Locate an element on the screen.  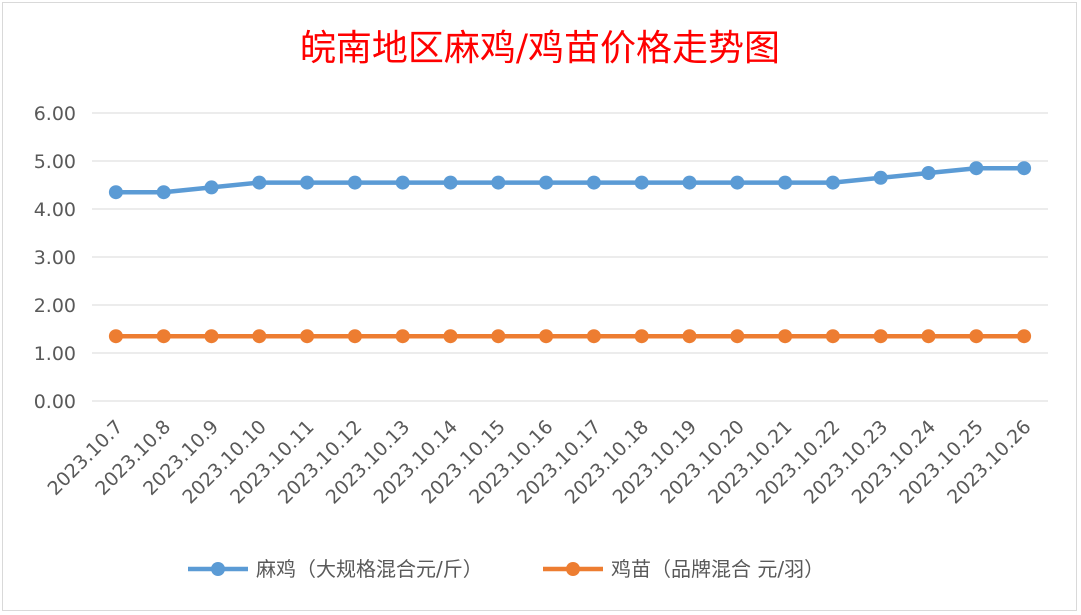
y-tick-label: 6.00 is located at coordinates (55, 114).